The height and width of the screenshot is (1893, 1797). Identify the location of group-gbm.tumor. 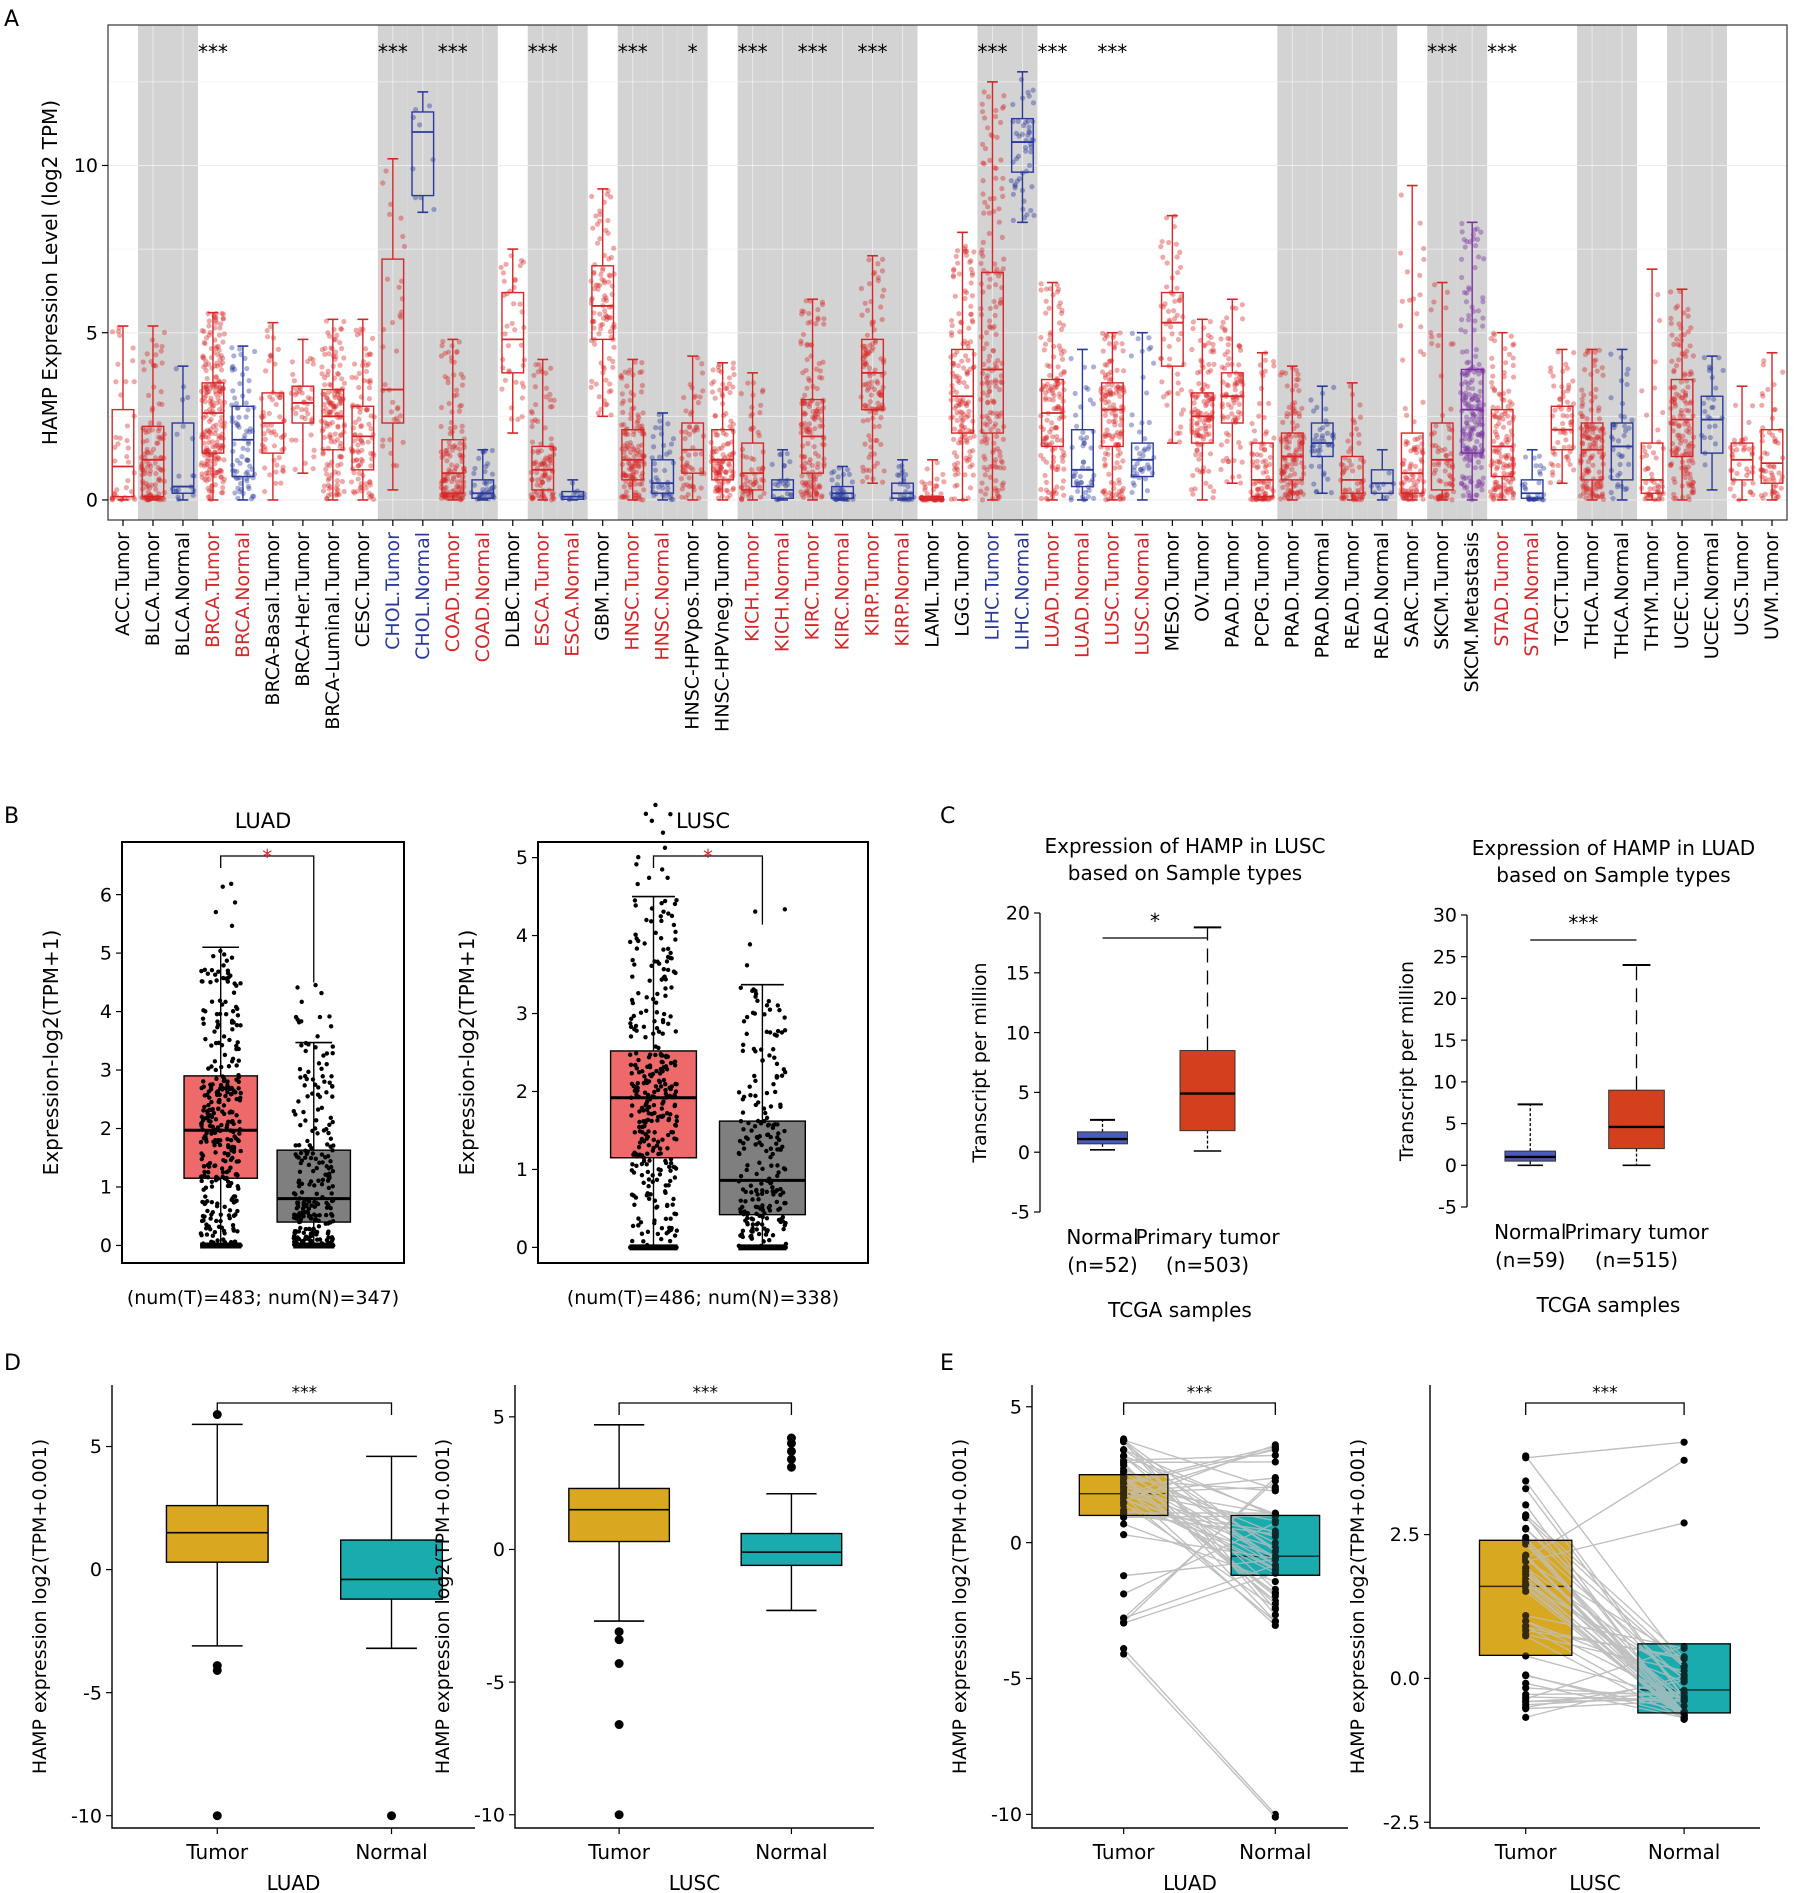
(602, 302).